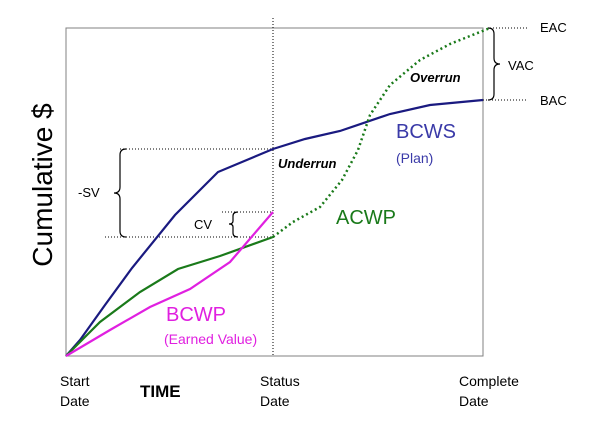  What do you see at coordinates (489, 381) in the screenshot?
I see `x-tick-complete-line1: Complete` at bounding box center [489, 381].